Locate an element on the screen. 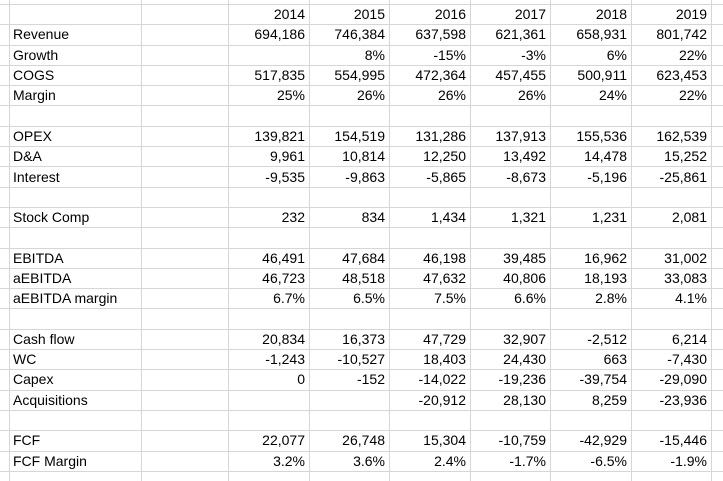  value-cell: 554,995 is located at coordinates (350, 76).